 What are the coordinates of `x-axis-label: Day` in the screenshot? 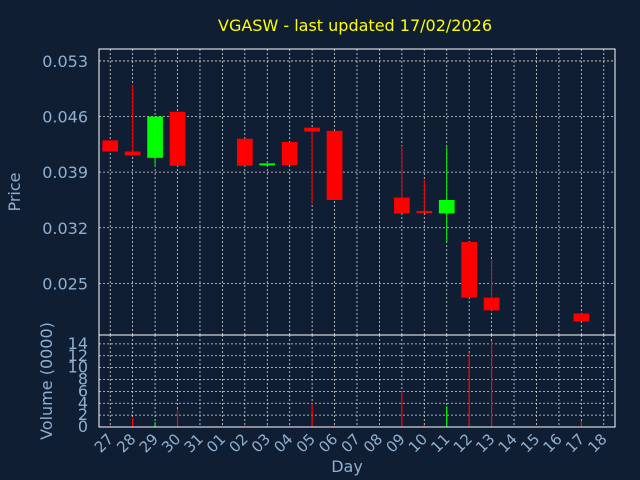 It's located at (347, 466).